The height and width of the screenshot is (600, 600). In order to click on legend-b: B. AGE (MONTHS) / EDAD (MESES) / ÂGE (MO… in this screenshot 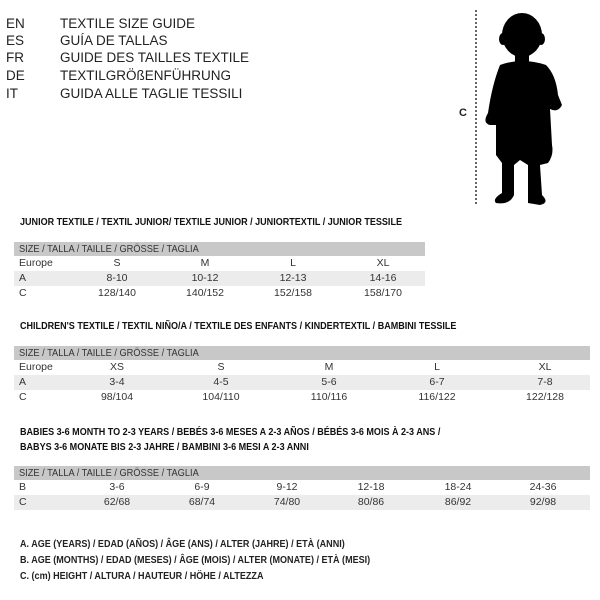, I will do `click(195, 560)`.